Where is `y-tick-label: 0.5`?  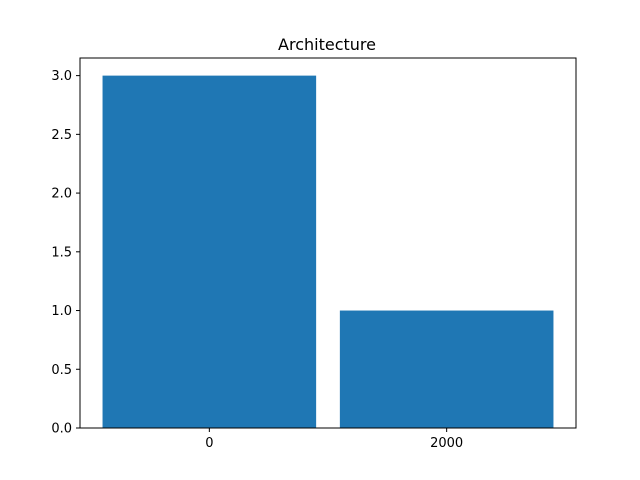
y-tick-label: 0.5 is located at coordinates (61, 370).